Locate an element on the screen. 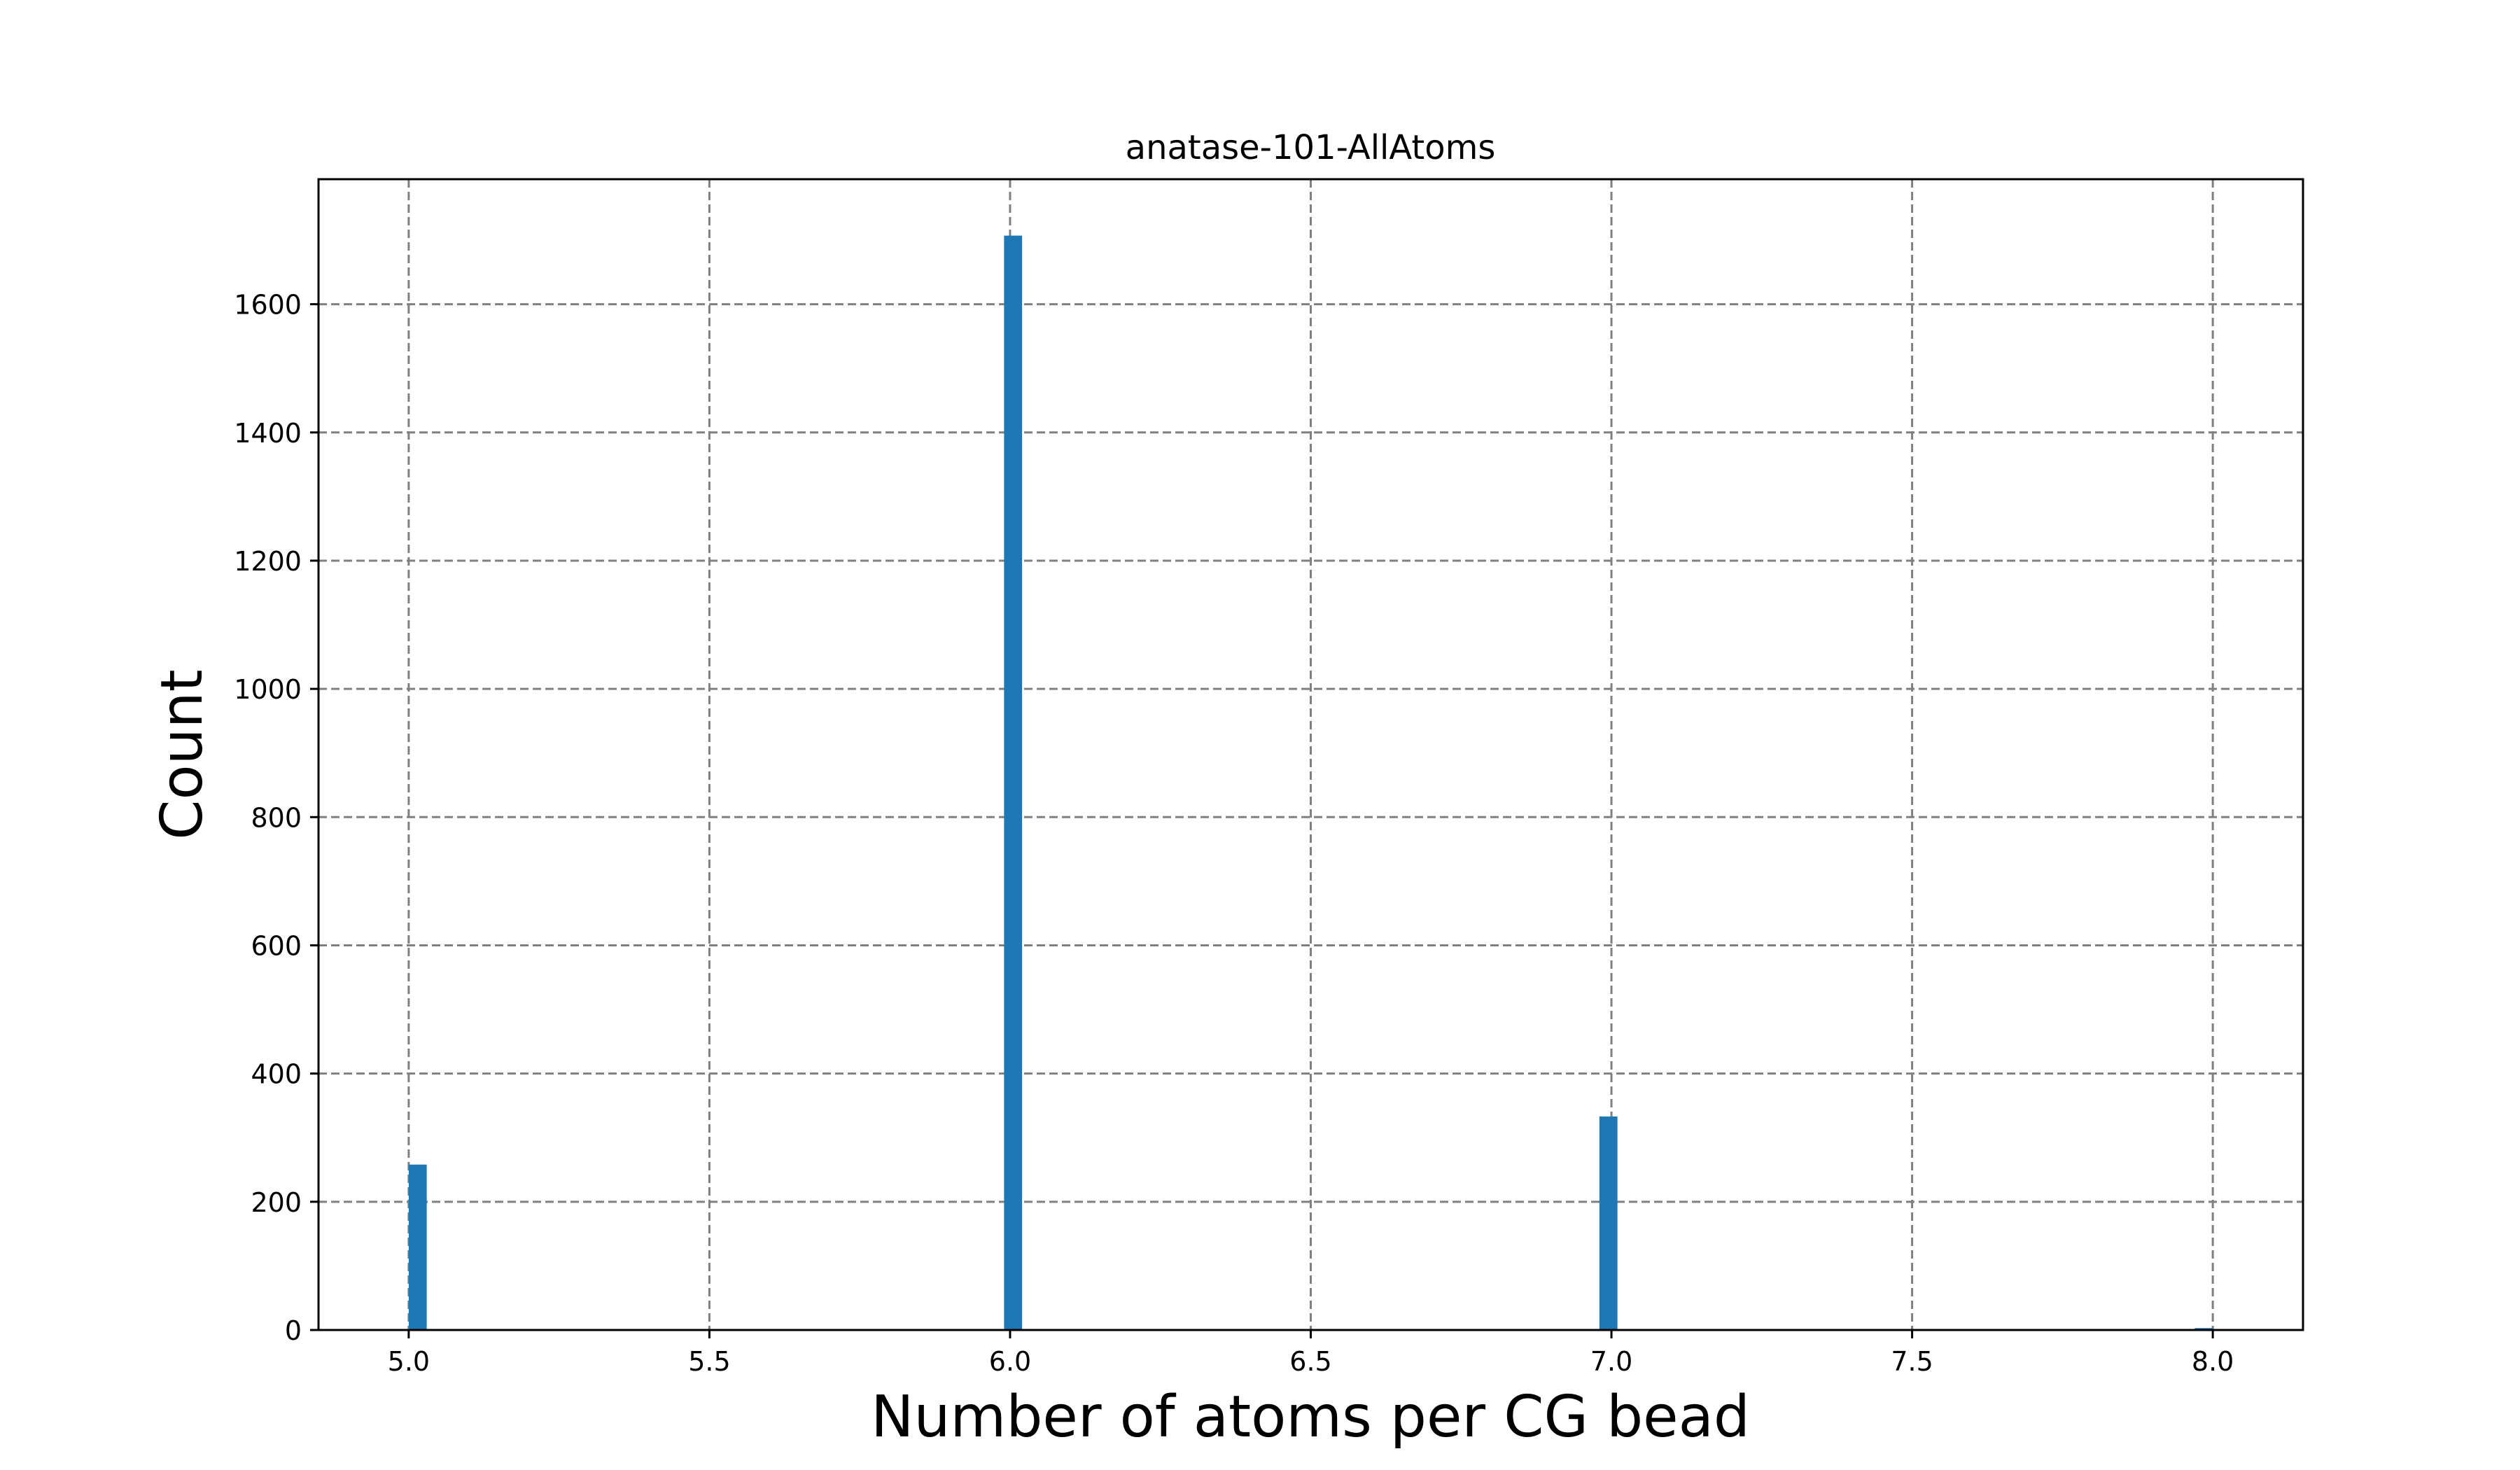 The width and height of the screenshot is (2520, 1470). x-tick-label: 6.5 is located at coordinates (1310, 1361).